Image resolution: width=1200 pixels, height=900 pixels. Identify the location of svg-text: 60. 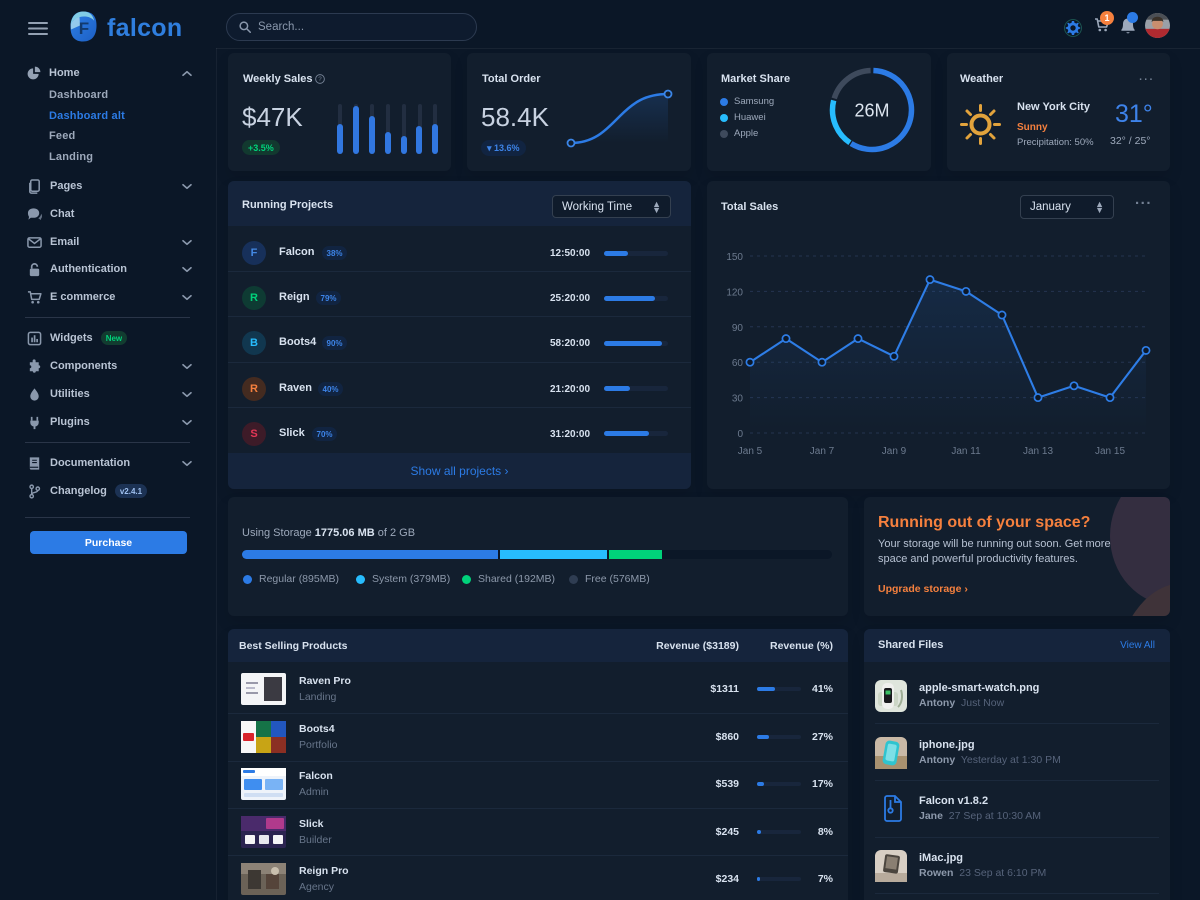
(738, 363).